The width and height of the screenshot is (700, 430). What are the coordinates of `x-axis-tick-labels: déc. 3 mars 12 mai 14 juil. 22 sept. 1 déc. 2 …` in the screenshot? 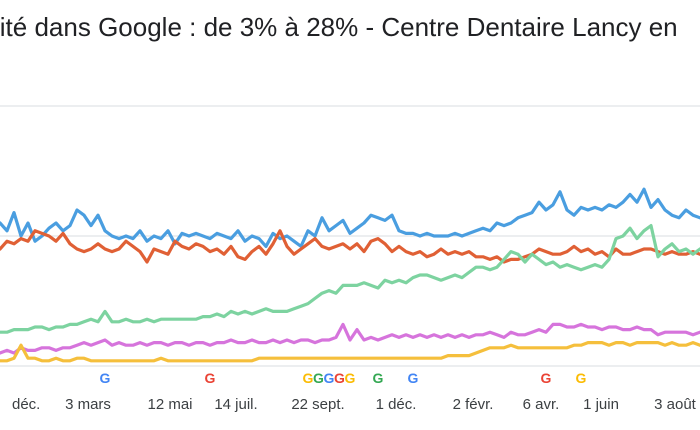 It's located at (354, 404).